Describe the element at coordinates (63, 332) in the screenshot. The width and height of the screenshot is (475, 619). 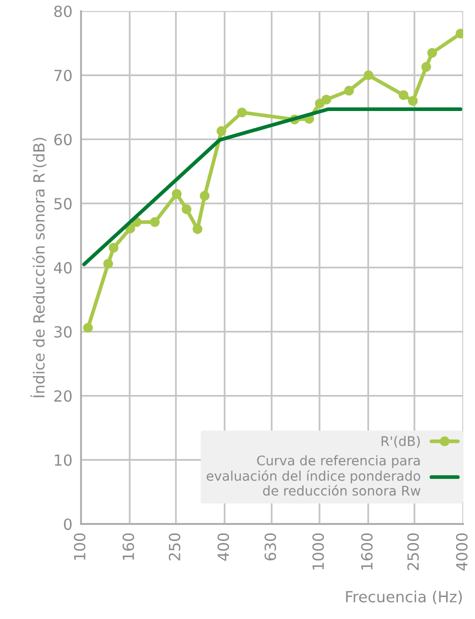
I see `y-tick-label: 30` at that location.